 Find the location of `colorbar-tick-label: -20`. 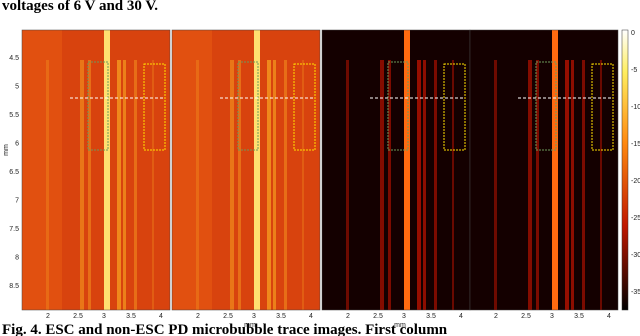

colorbar-tick-label: -20 is located at coordinates (635, 181).